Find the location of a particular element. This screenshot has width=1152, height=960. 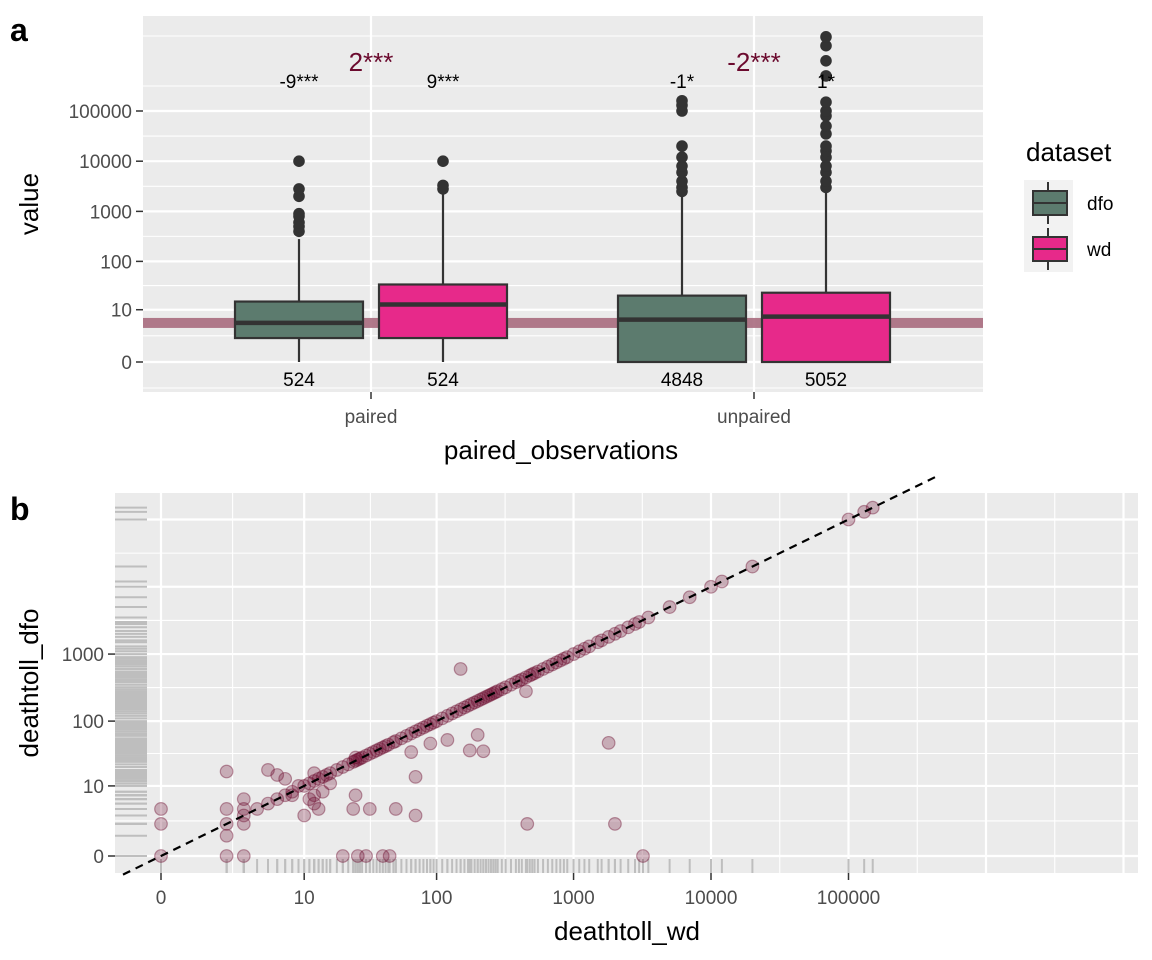

panel-a-x-ticks: paired unpaired is located at coordinates (568, 410).